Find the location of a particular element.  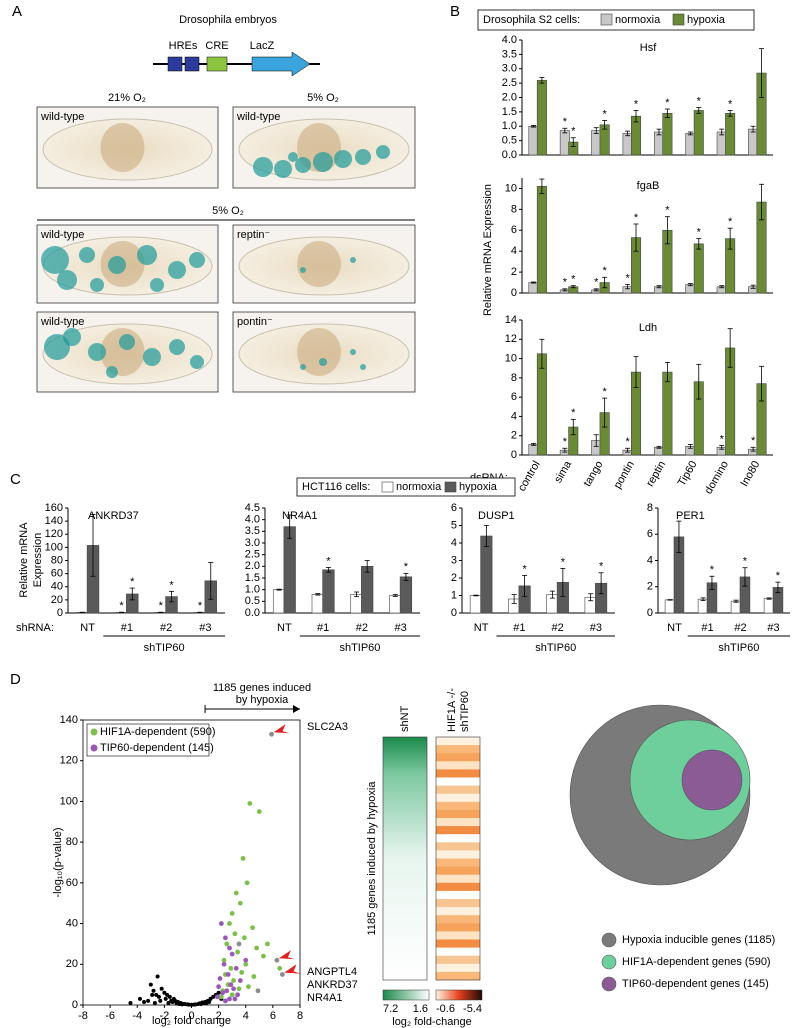

colorbar-tick: 1.6 is located at coordinates (420, 1009).